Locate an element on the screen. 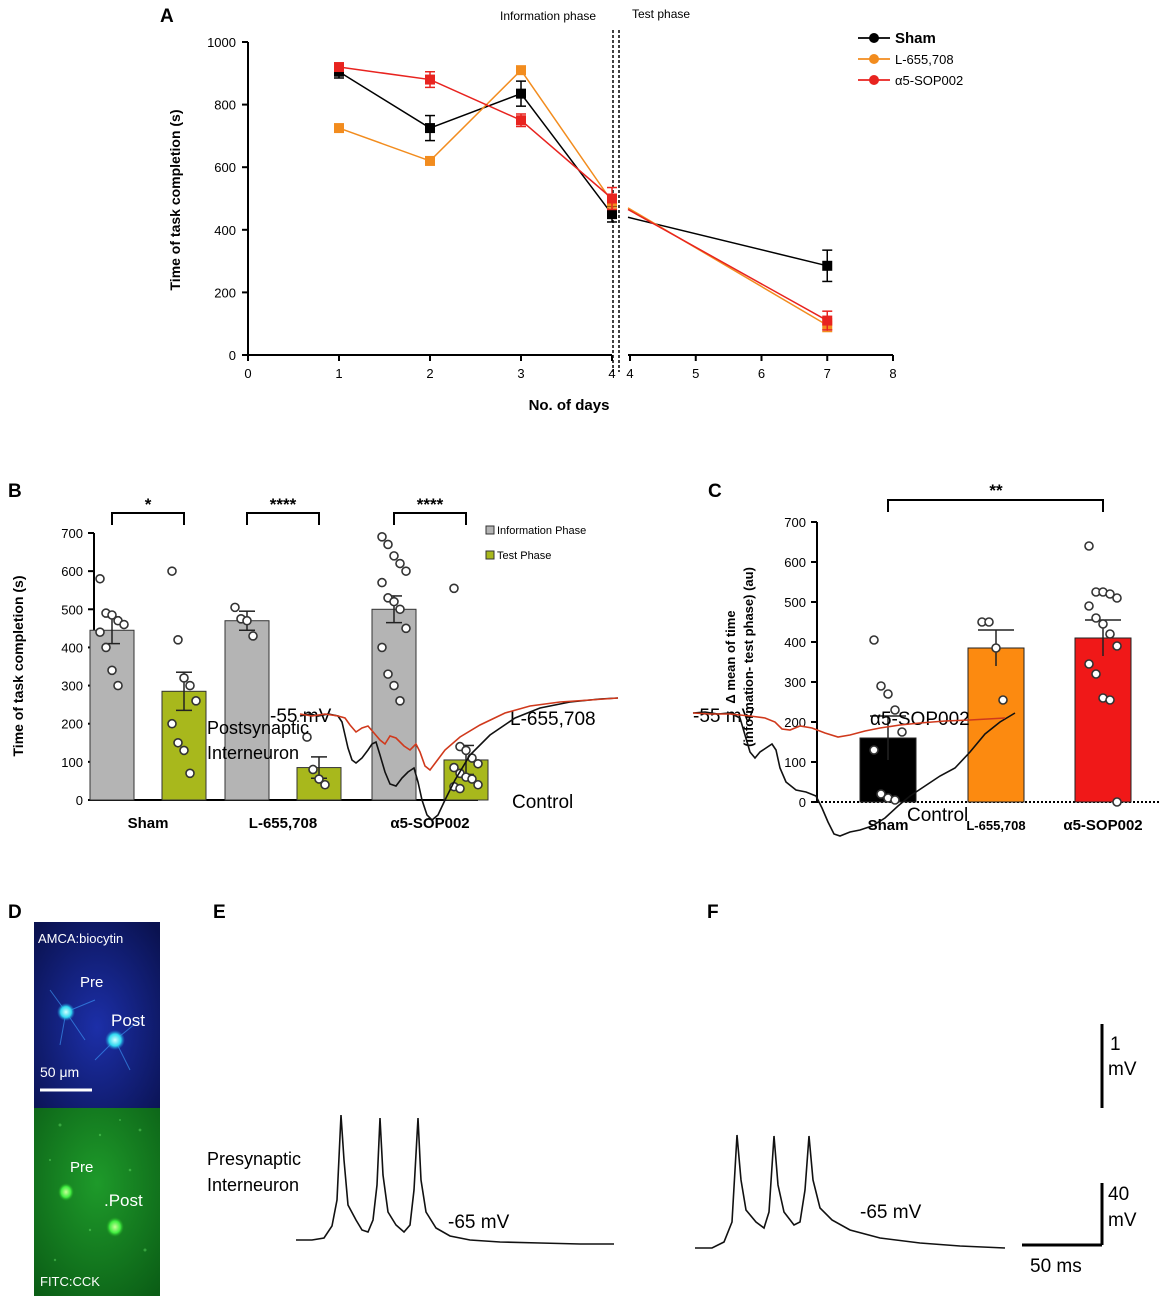 This screenshot has width=1173, height=1300. b-y-tick-label: 700 is located at coordinates (72, 533).